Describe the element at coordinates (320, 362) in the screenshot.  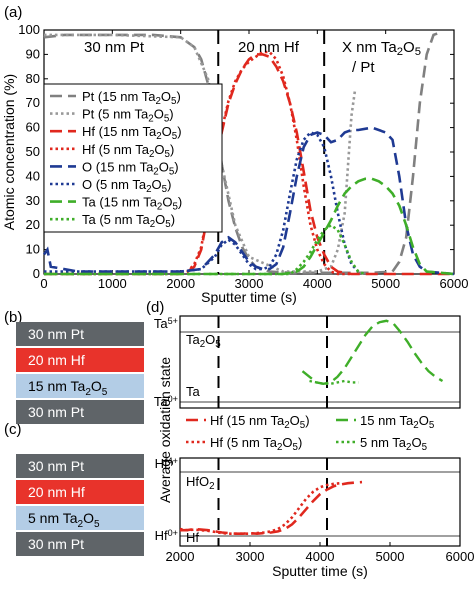
I see `plot-d-top-frame` at that location.